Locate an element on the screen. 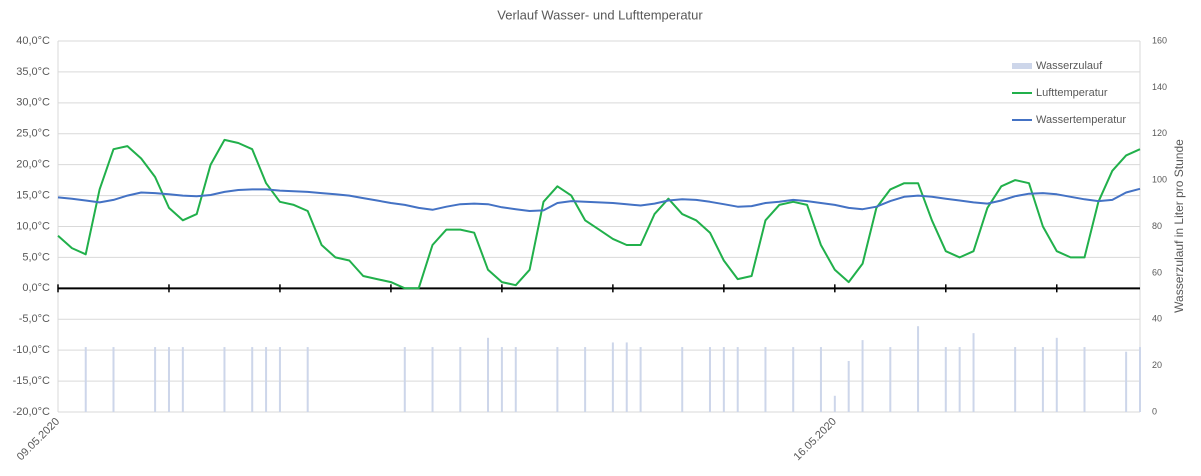 The image size is (1201, 476). y-tick-label: 20,0°C is located at coordinates (33, 165).